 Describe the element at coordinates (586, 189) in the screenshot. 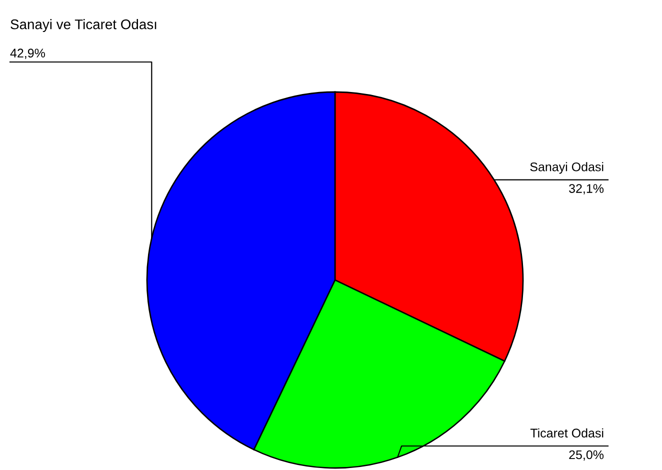

I see `data-label: 32,1%` at that location.